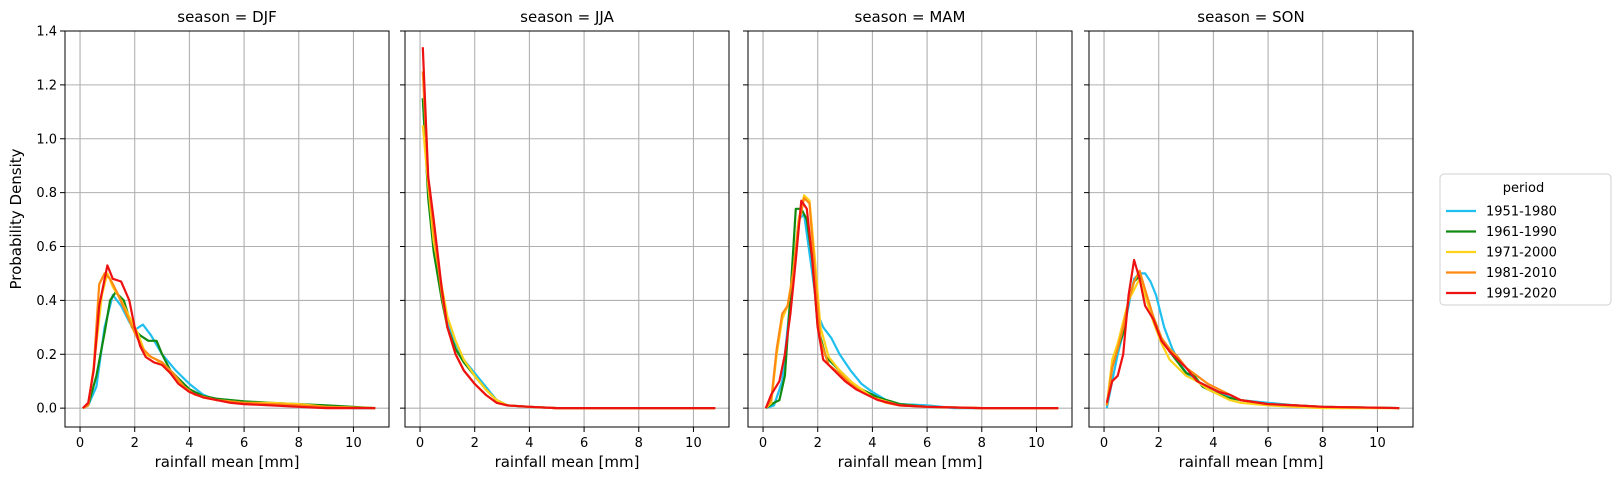 This screenshot has height=490, width=1617. I want to click on y-axis-label: Probability Density, so click(16, 218).